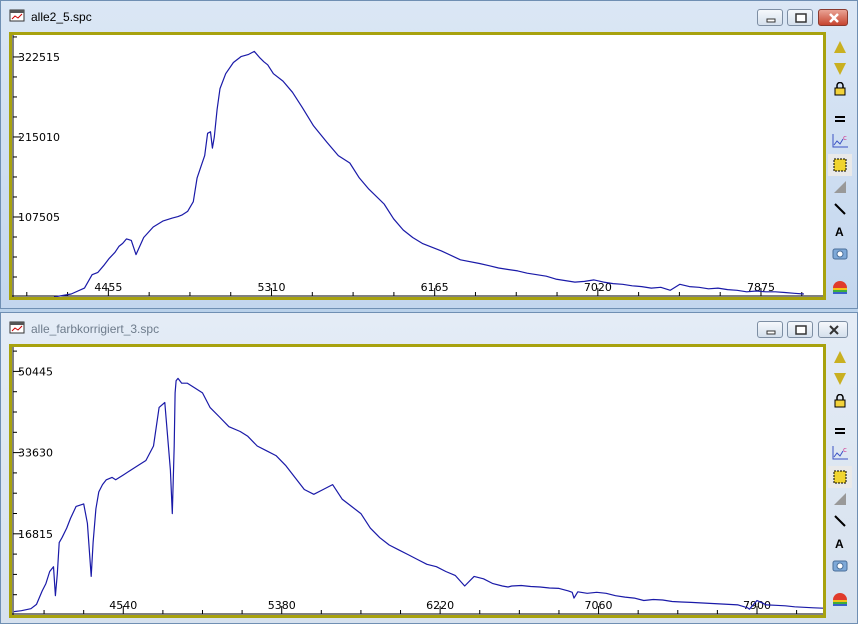 Image resolution: width=858 pixels, height=624 pixels. I want to click on title-bar: alle2_5.spc, so click(429, 16).